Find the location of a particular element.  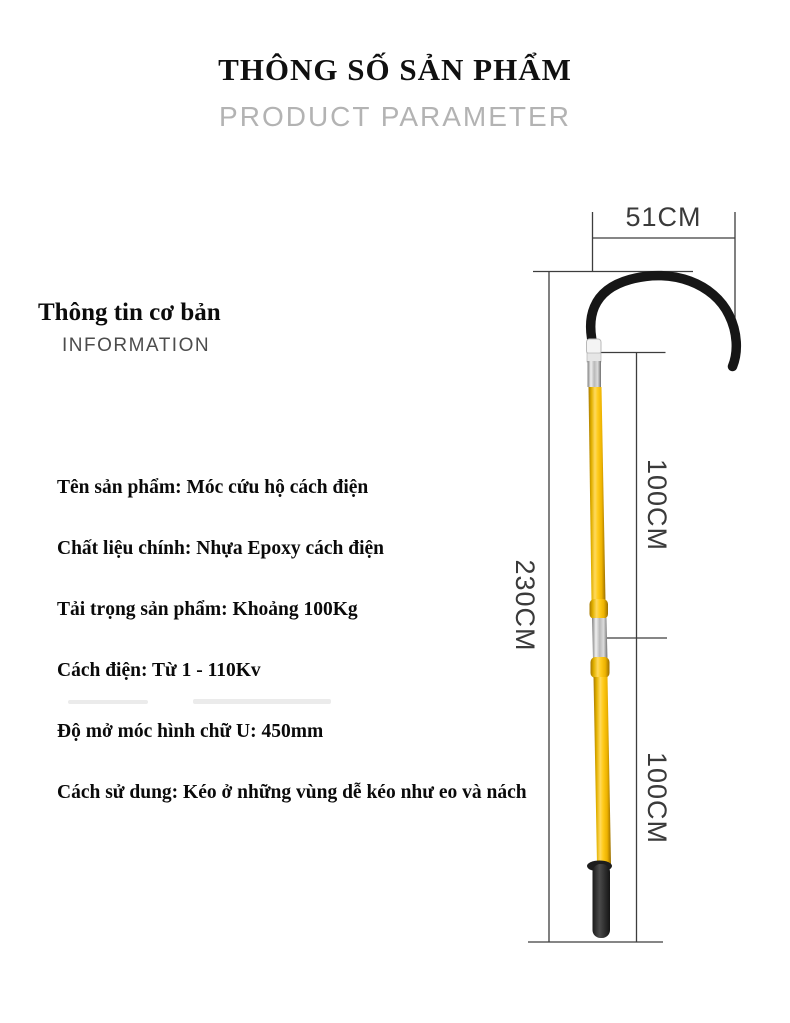

joint-chrome-sleeve is located at coordinates (600, 639).